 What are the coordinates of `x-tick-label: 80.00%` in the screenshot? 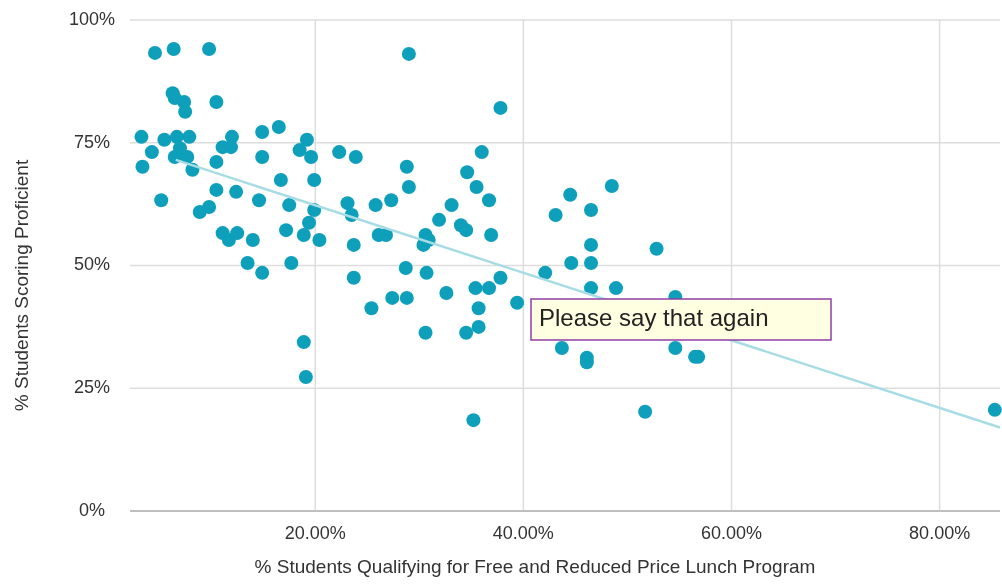 It's located at (940, 533).